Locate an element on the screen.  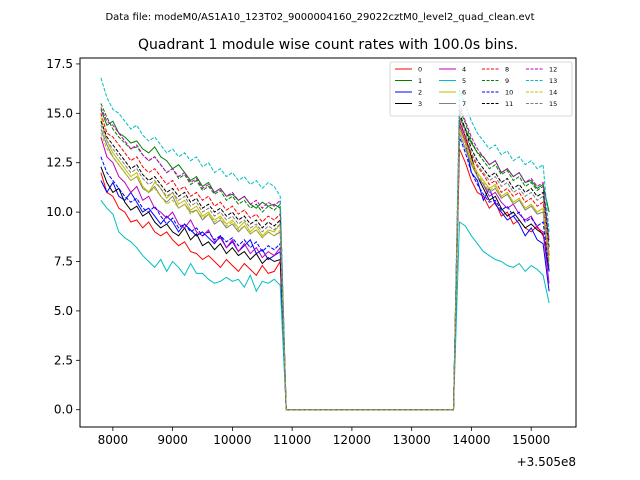
legend-frame is located at coordinates (481, 89).